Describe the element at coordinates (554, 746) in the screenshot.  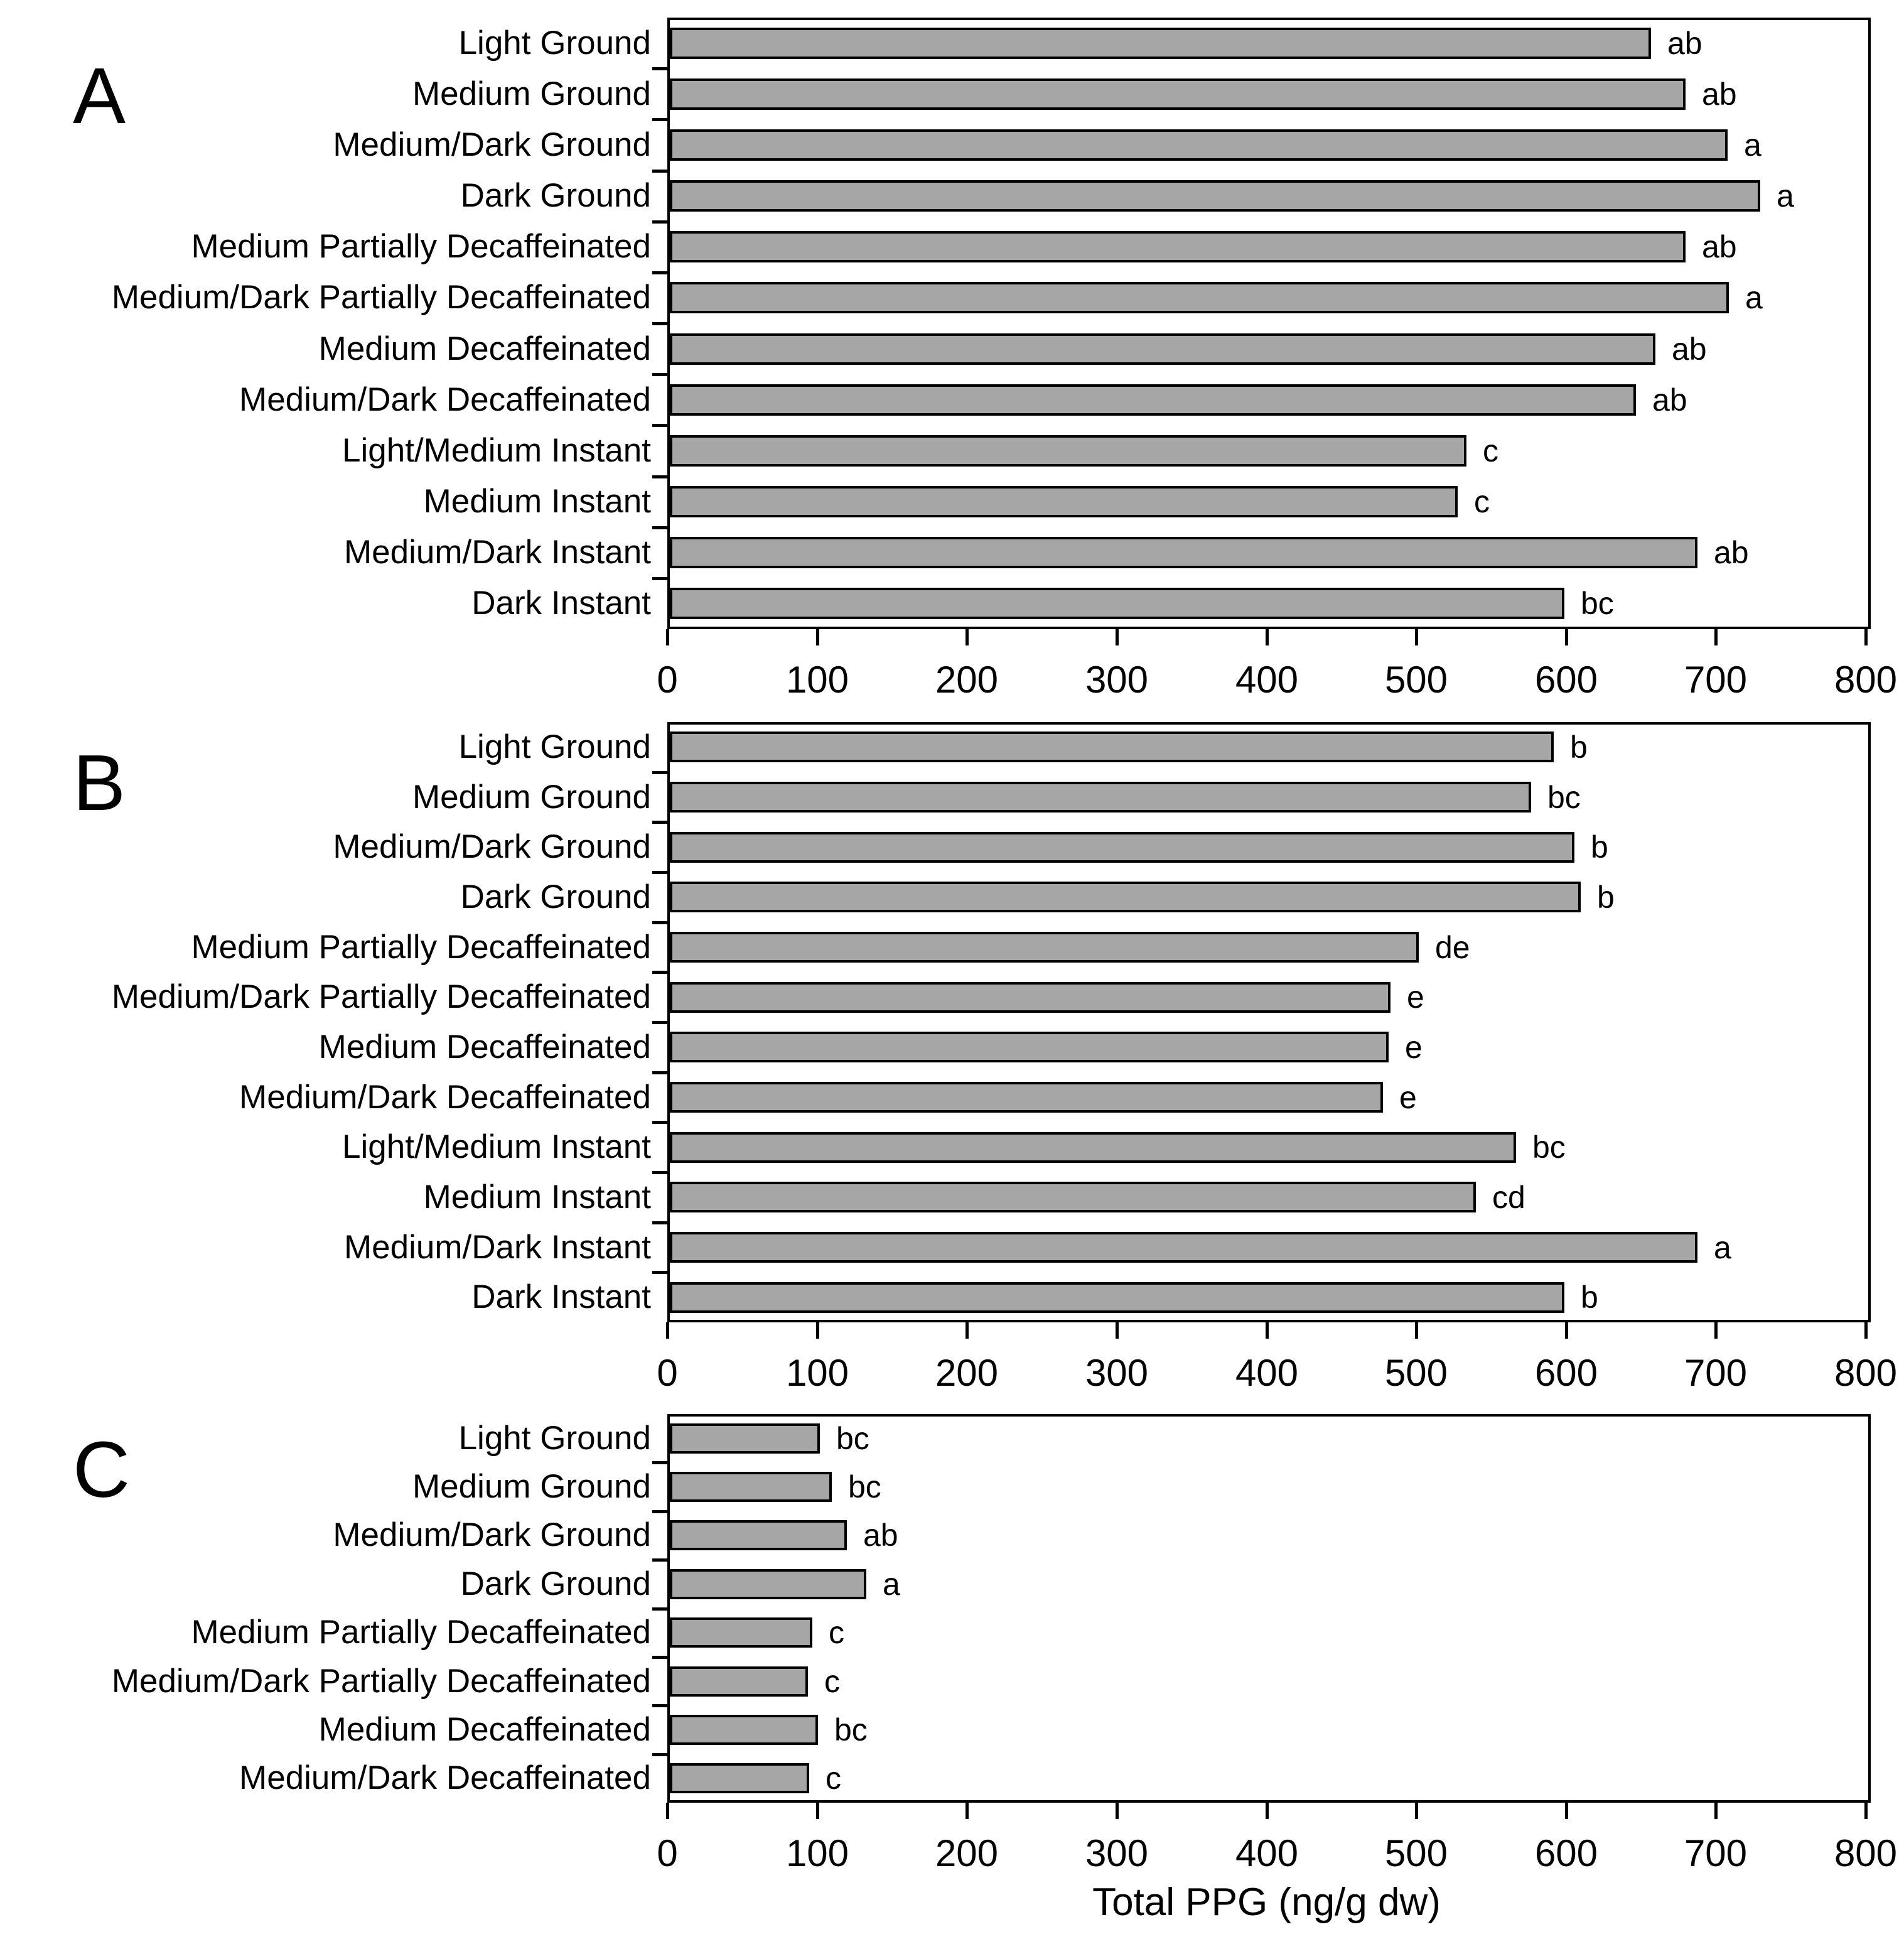
I see `category-label: Light Ground` at that location.